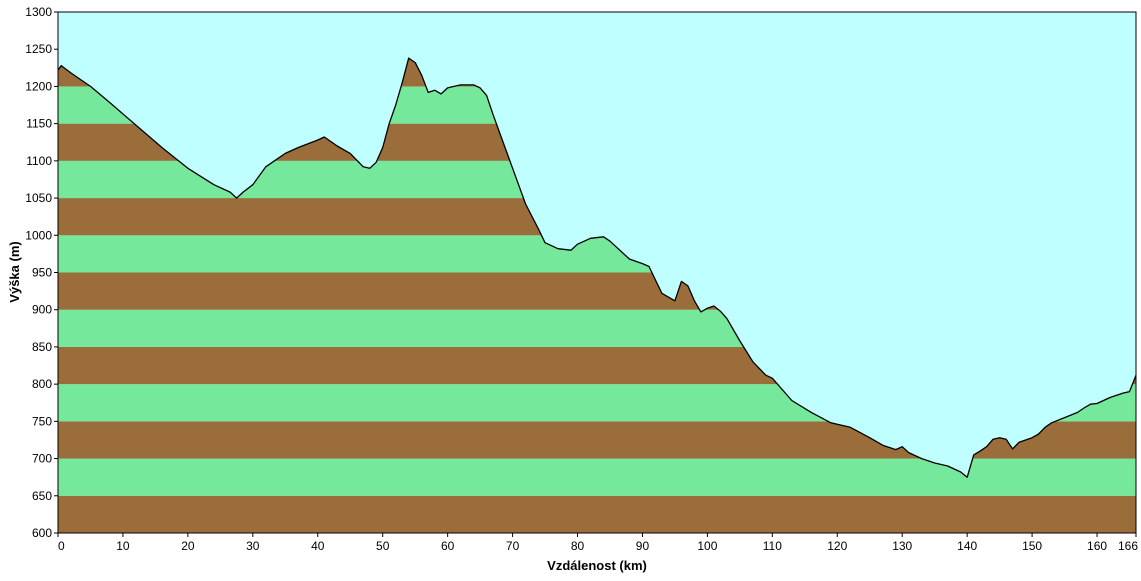  I want to click on y-tick-label: 1300, so click(38, 12).